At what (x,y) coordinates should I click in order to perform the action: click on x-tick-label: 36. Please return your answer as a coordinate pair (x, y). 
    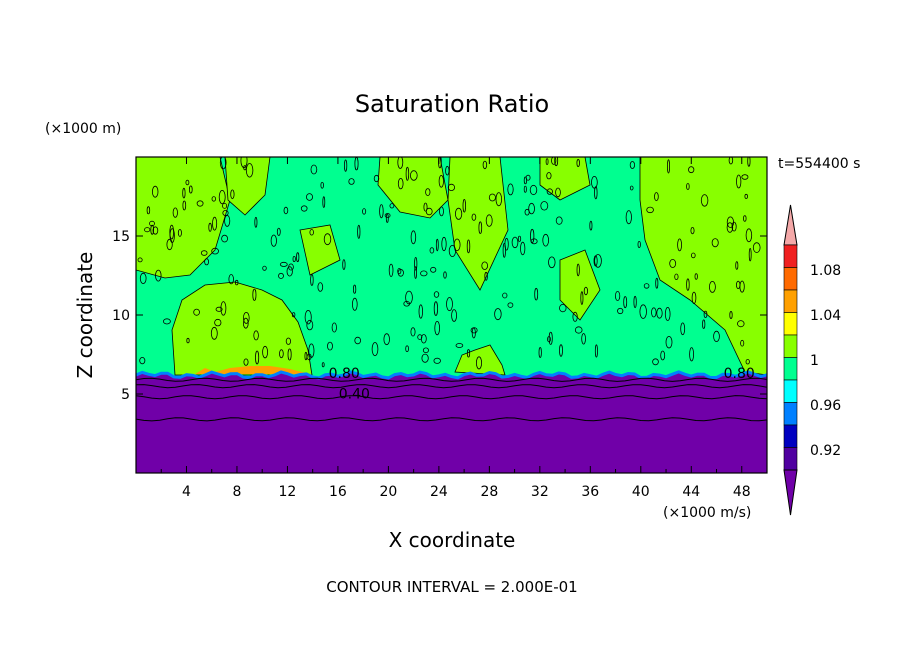
    Looking at the image, I should click on (590, 492).